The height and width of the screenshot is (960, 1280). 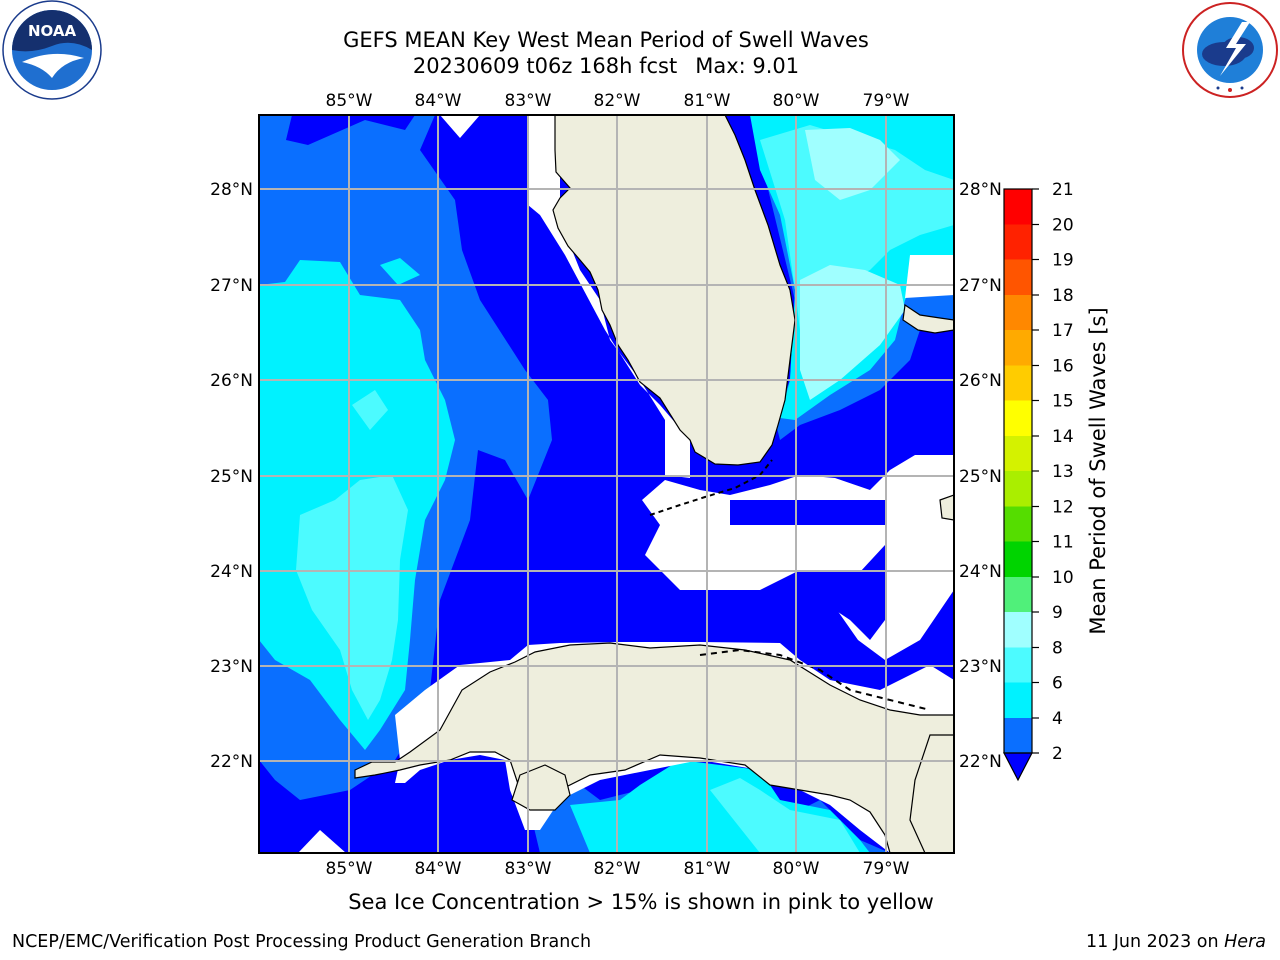 I want to click on lon-label-top: 85°W, so click(x=349, y=101).